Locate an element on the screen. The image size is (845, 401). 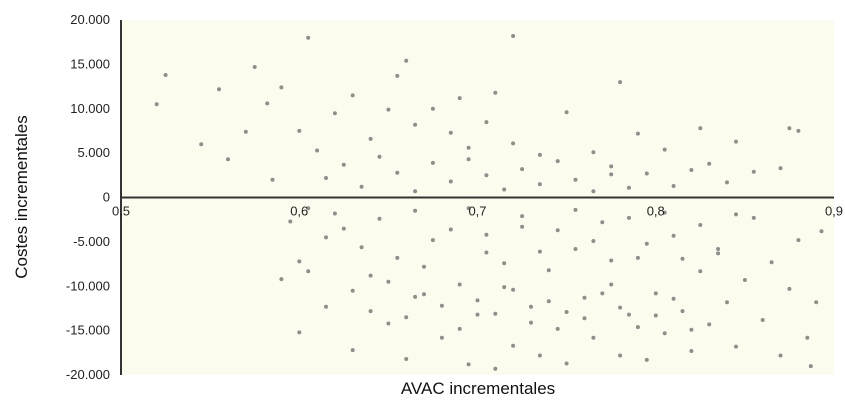
x-tick-label: 0,5 is located at coordinates (121, 211).